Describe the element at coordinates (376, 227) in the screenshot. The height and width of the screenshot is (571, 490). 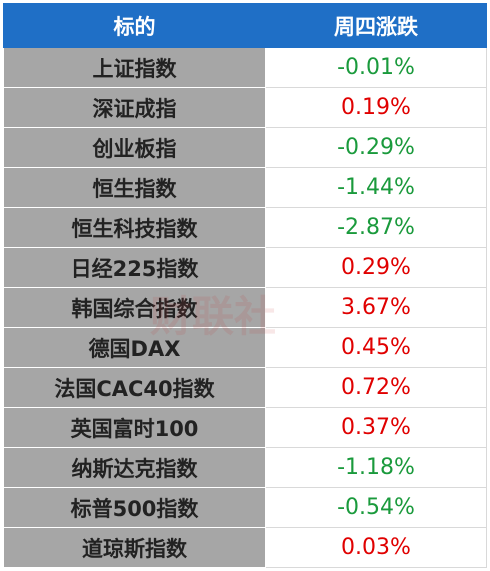
I see `change-value: -2.87%` at that location.